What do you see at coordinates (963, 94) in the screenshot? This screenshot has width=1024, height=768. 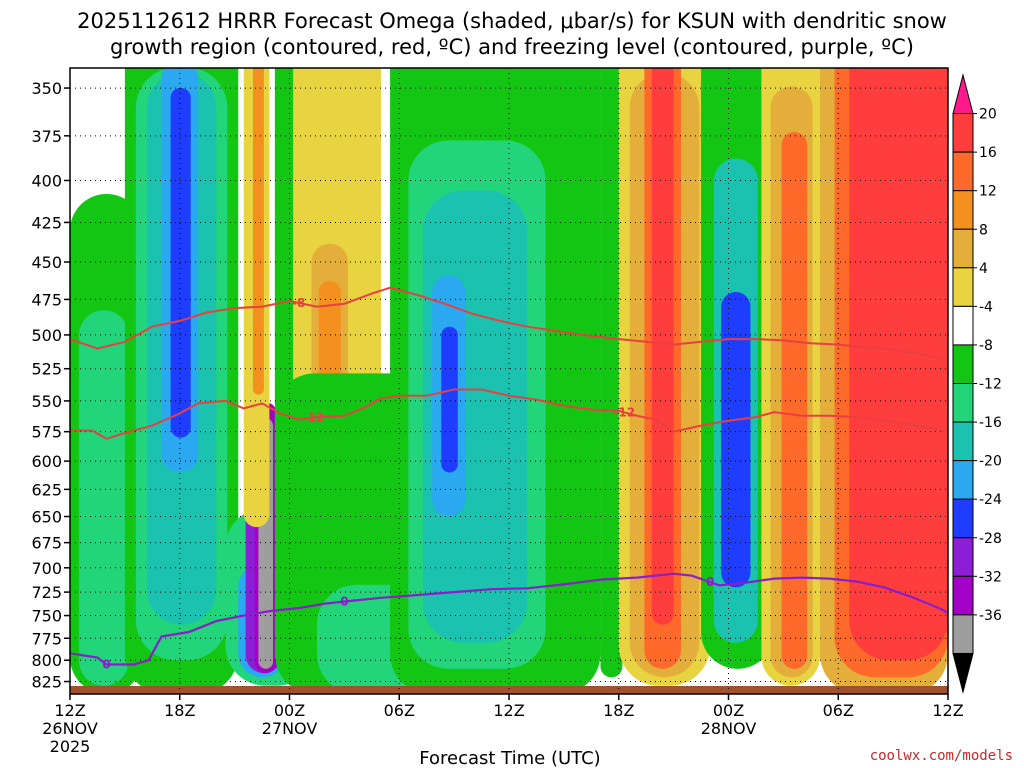 I see `colorbar-top-arrow` at bounding box center [963, 94].